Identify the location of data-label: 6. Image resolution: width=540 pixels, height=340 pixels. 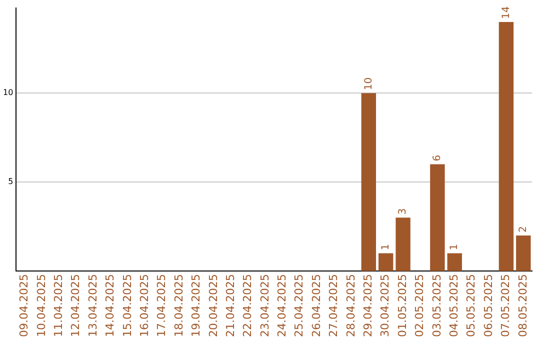
(438, 158).